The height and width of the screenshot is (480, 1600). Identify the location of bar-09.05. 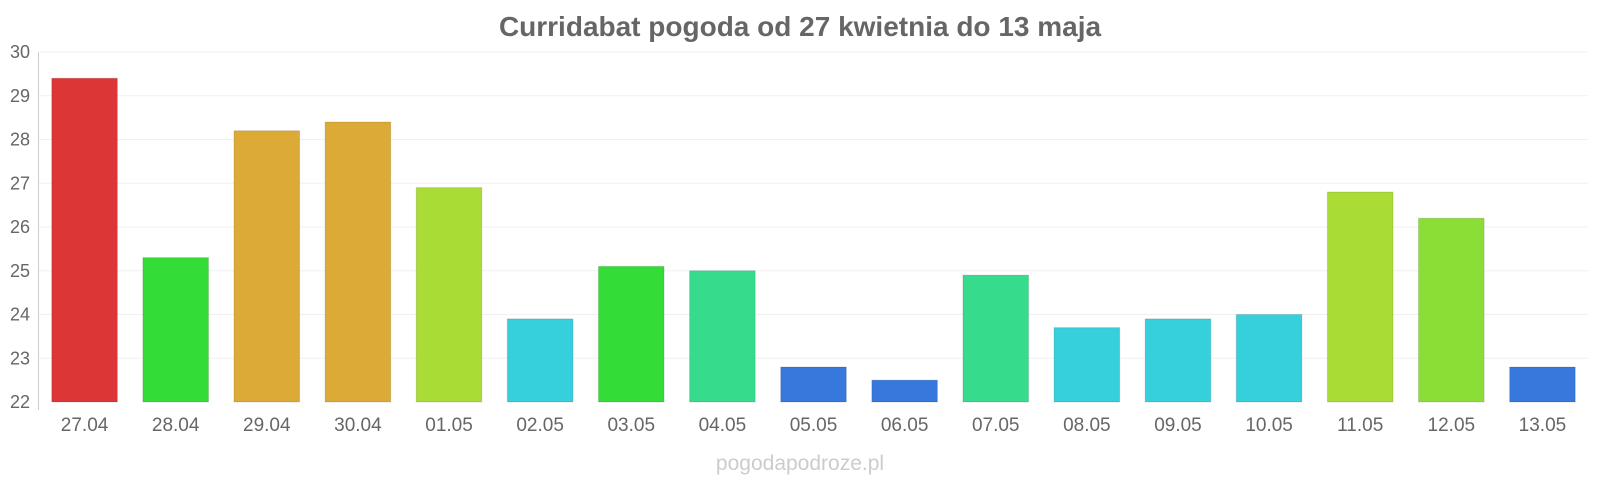
(1178, 360).